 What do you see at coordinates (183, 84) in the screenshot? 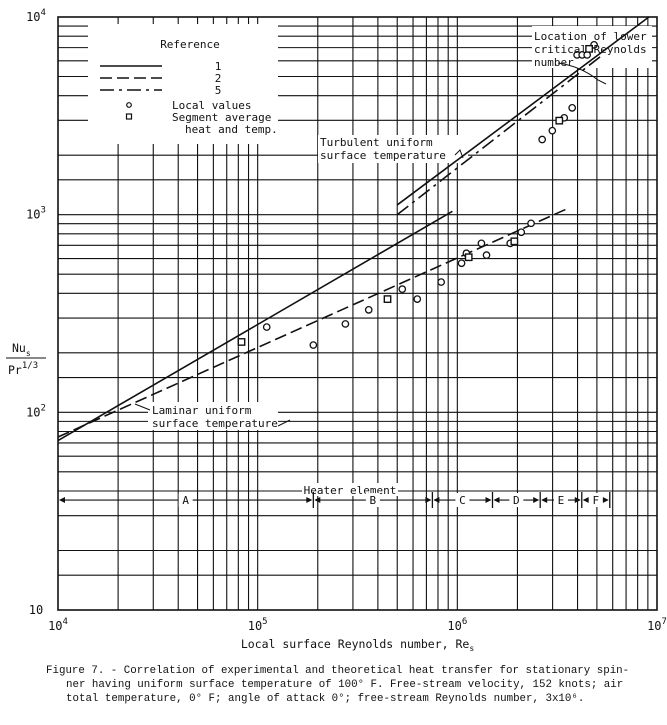
I see `legend-background` at bounding box center [183, 84].